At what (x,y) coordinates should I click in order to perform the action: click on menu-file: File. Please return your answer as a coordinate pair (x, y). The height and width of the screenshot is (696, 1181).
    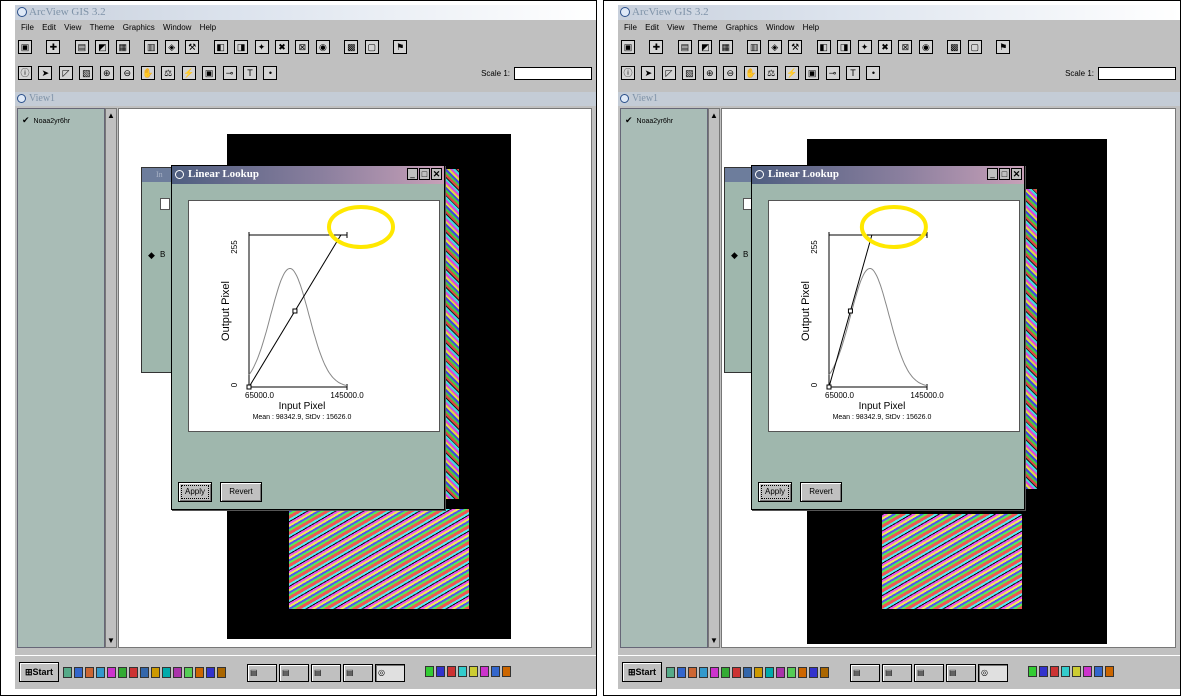
    Looking at the image, I should click on (27, 27).